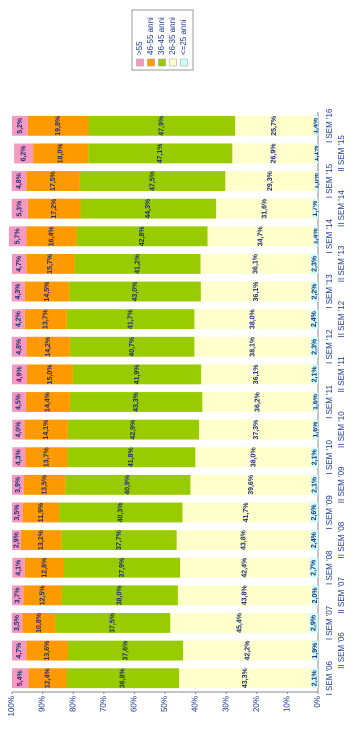 This screenshot has height=732, width=353. Describe the element at coordinates (18, 567) in the screenshot. I see `data-label: 4,1%` at that location.